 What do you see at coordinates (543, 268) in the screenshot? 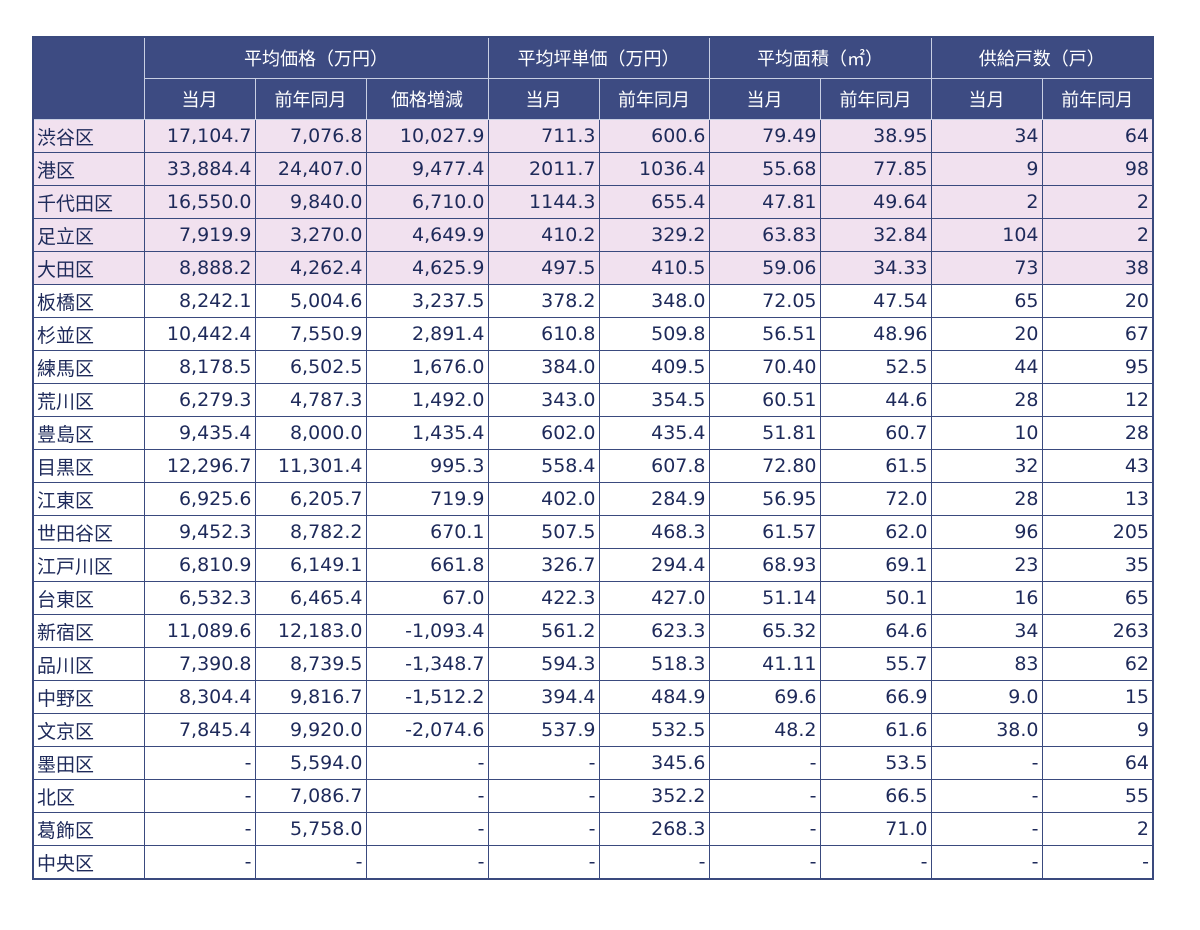
I see `cell: 497.5` at bounding box center [543, 268].